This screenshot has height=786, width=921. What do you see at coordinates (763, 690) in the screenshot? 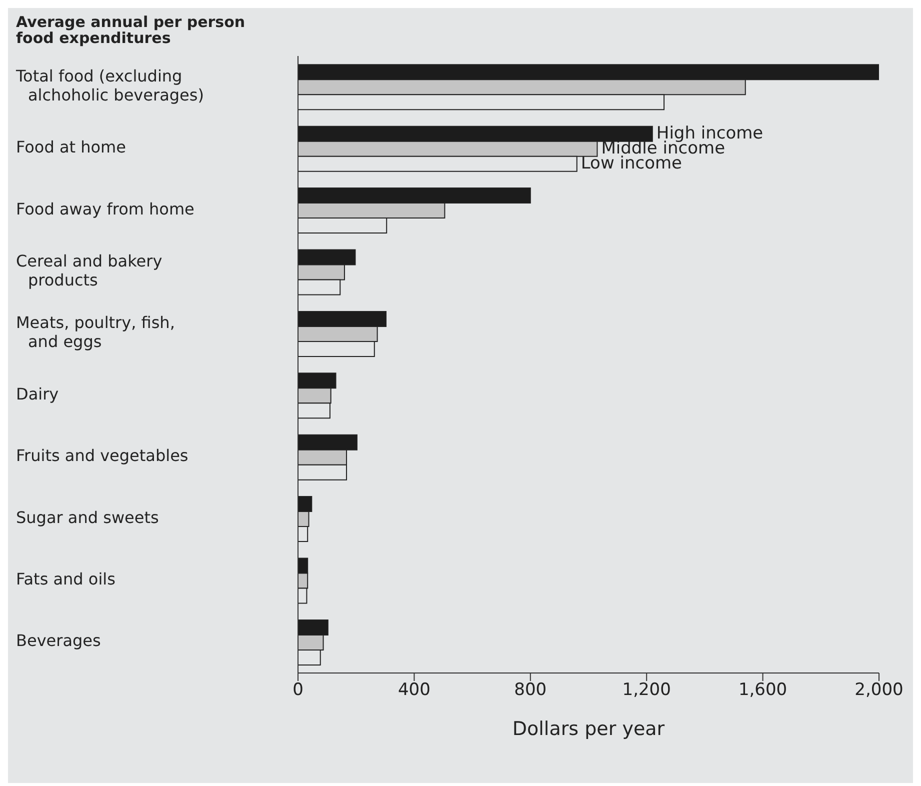
I see `x-tick-label: 1,600` at bounding box center [763, 690].